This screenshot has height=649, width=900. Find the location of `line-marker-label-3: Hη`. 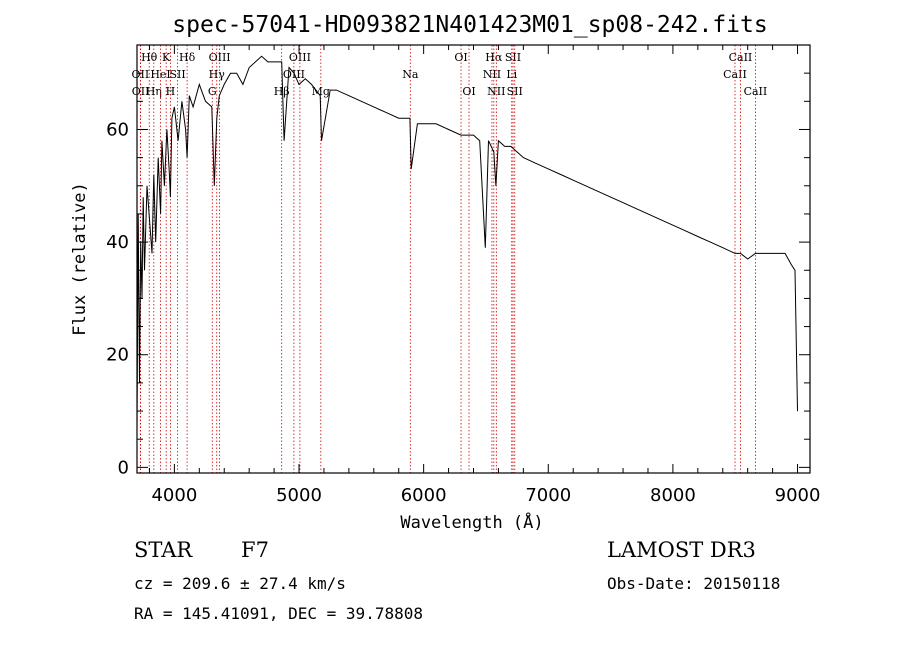

line-marker-label-3: Hη is located at coordinates (154, 91).